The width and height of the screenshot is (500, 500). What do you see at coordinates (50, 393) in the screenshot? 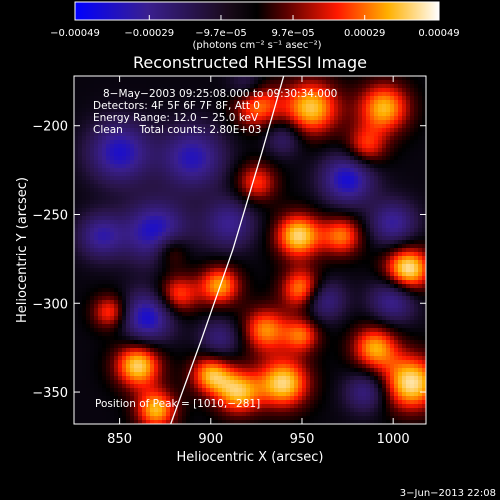
I see `y-tick-label: −350` at bounding box center [50, 393].